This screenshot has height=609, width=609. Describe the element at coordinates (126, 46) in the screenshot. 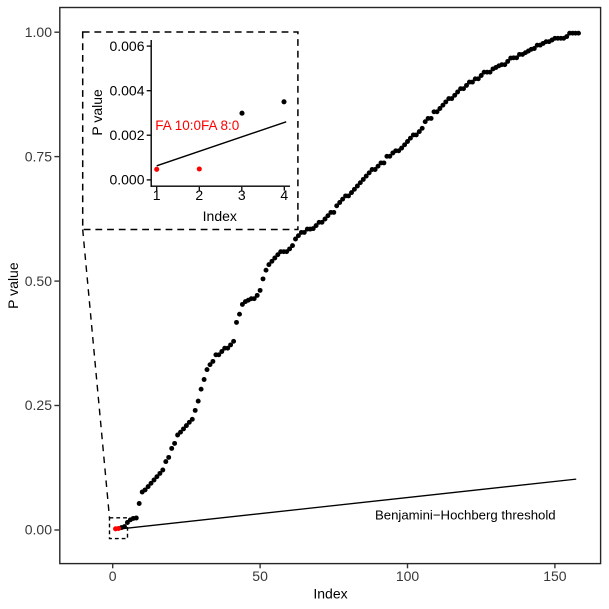

I see `svg-text: 0.006` at that location.